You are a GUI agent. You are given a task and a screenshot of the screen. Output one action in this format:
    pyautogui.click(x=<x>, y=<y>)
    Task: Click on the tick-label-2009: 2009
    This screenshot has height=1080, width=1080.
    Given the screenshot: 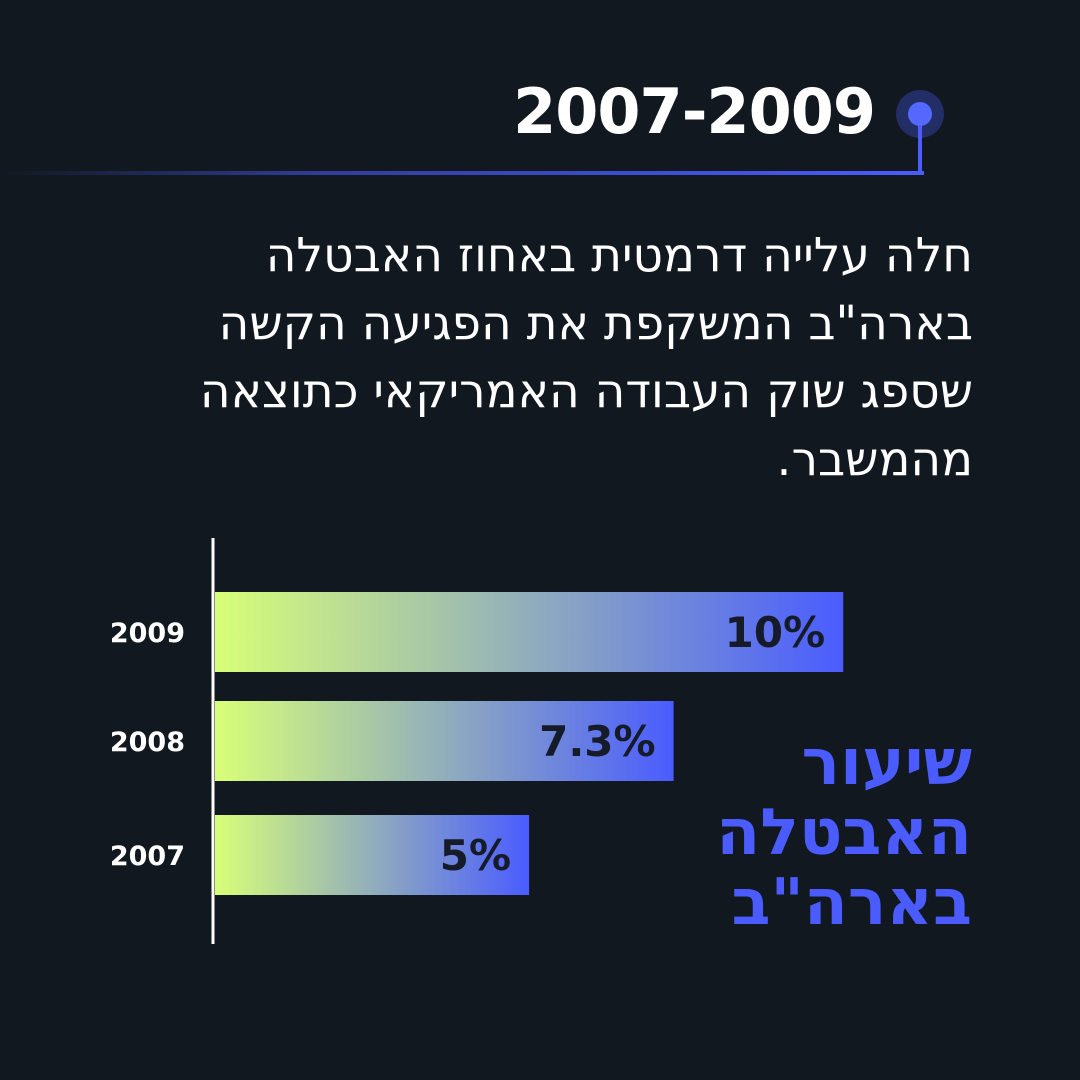 What is the action you would take?
    pyautogui.click(x=147, y=633)
    